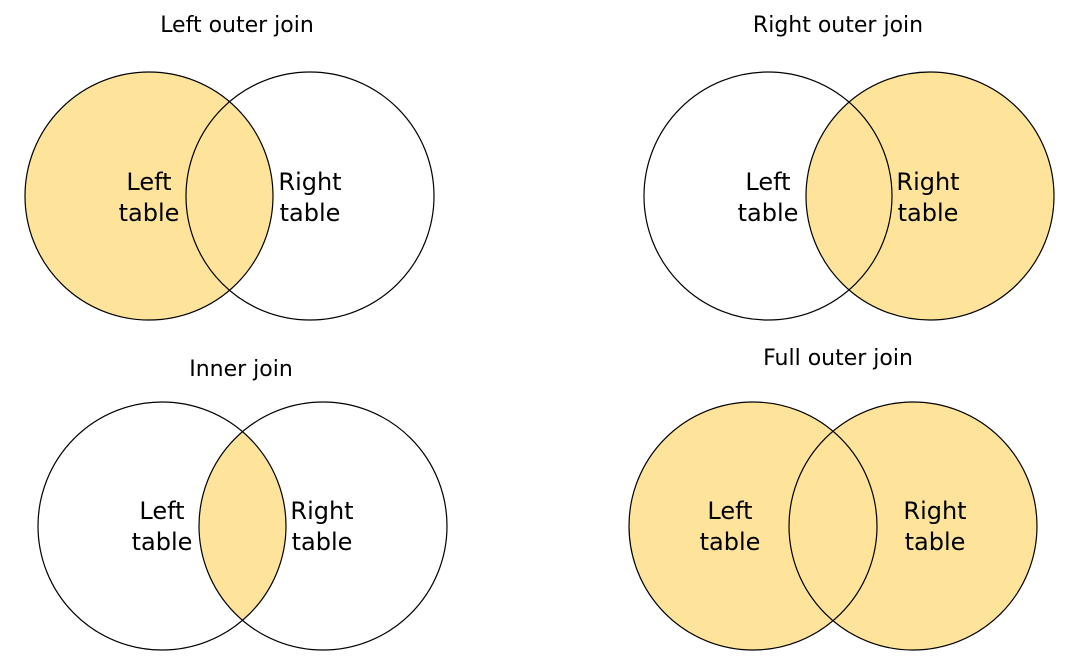 This screenshot has width=1067, height=668. Describe the element at coordinates (838, 358) in the screenshot. I see `panel-title: Full outer join` at that location.